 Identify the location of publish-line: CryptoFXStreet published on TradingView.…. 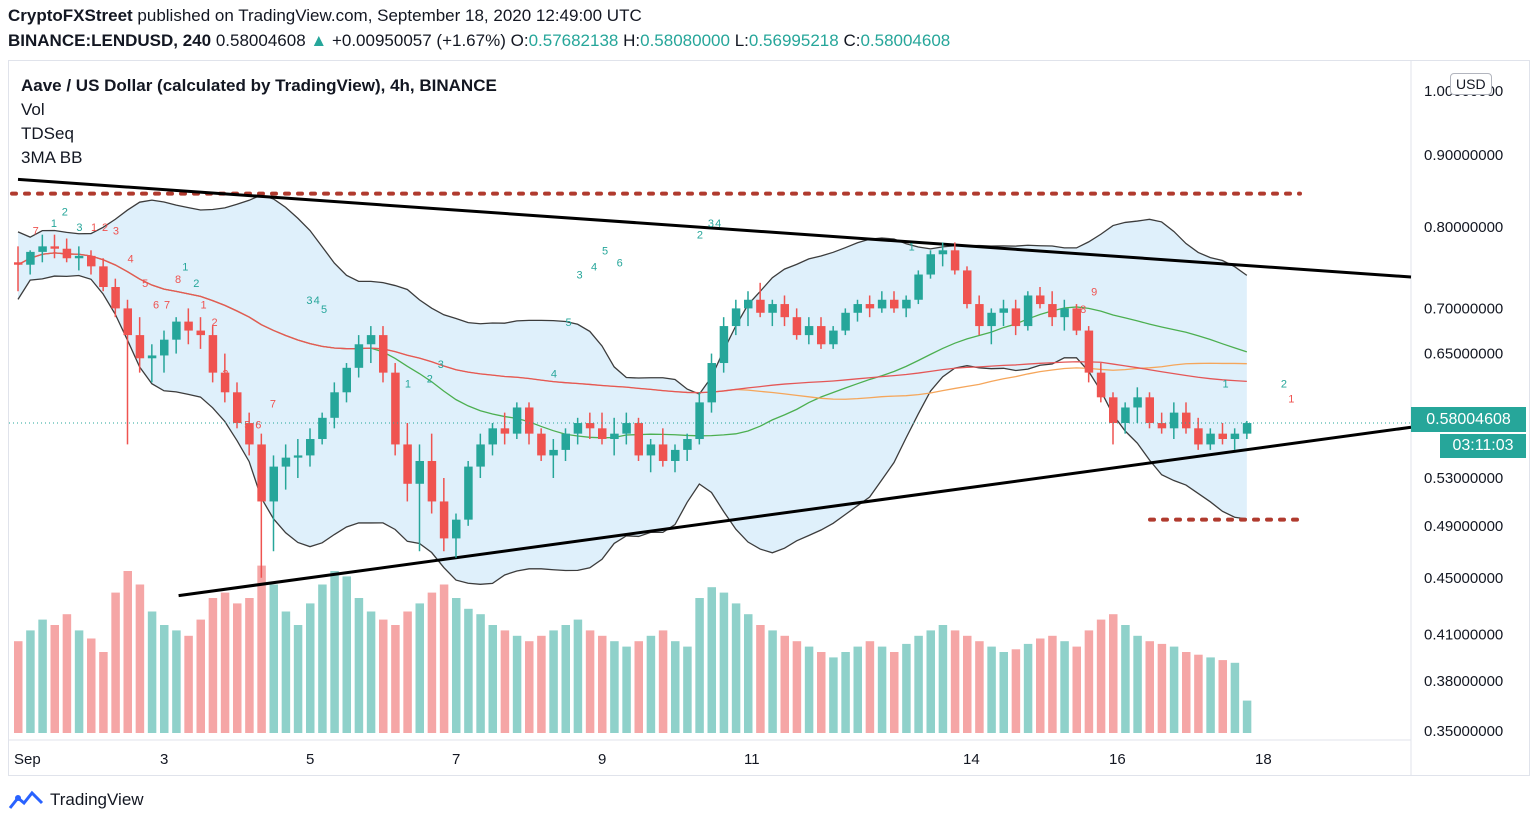
(325, 16).